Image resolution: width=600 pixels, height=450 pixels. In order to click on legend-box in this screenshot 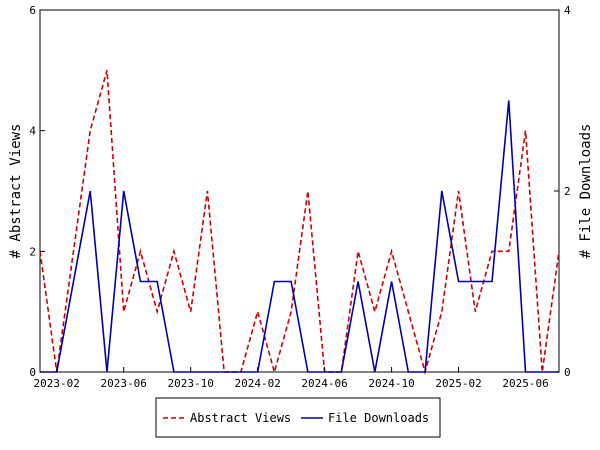, I will do `click(298, 417)`.